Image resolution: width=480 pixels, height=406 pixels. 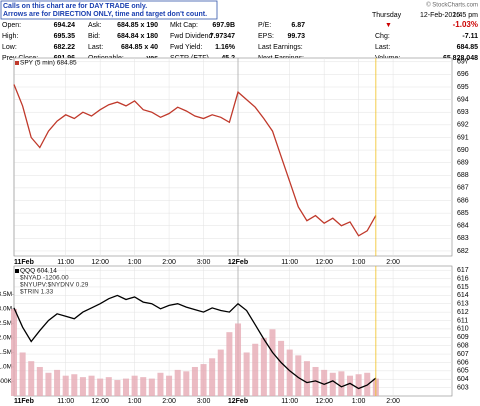 What do you see at coordinates (463, 238) in the screenshot?
I see `y-tick-label: 683` at bounding box center [463, 238].